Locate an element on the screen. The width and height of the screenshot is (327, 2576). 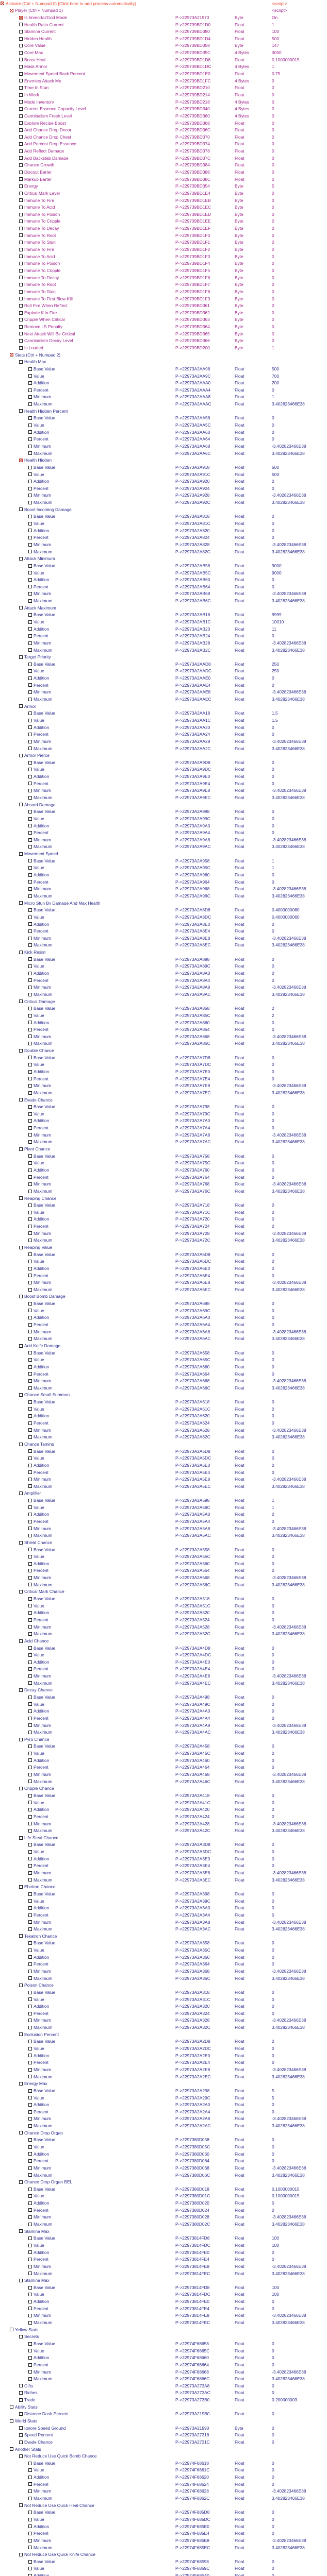
cheat-entry-row: Enemies Attack Me P->229739BD1FC 4 Bytes 0 is located at coordinates (163, 80).